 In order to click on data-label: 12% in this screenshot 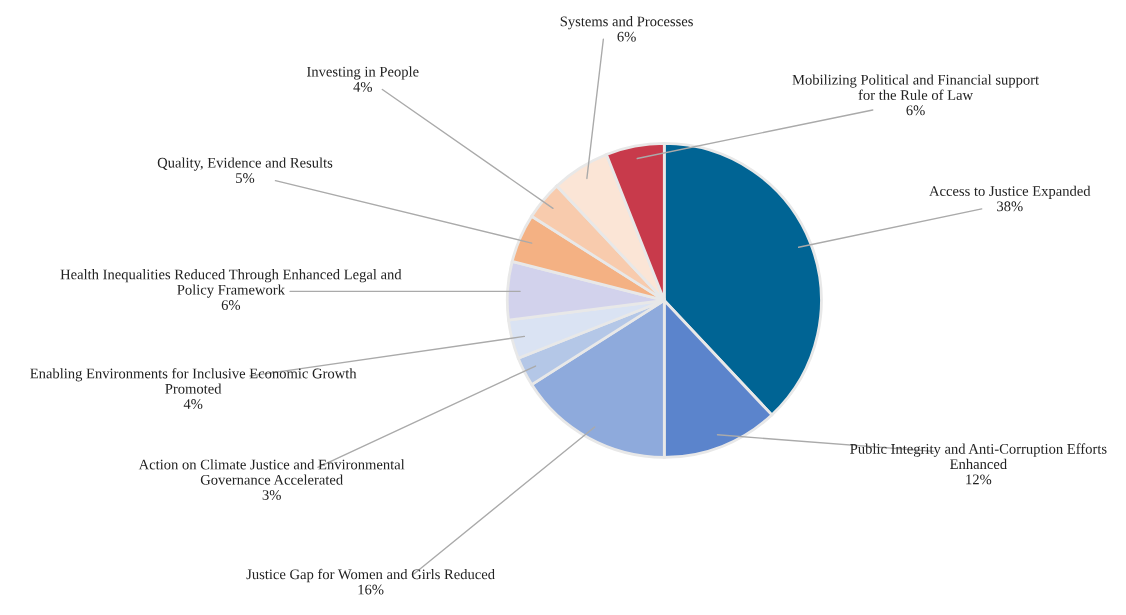, I will do `click(979, 479)`.